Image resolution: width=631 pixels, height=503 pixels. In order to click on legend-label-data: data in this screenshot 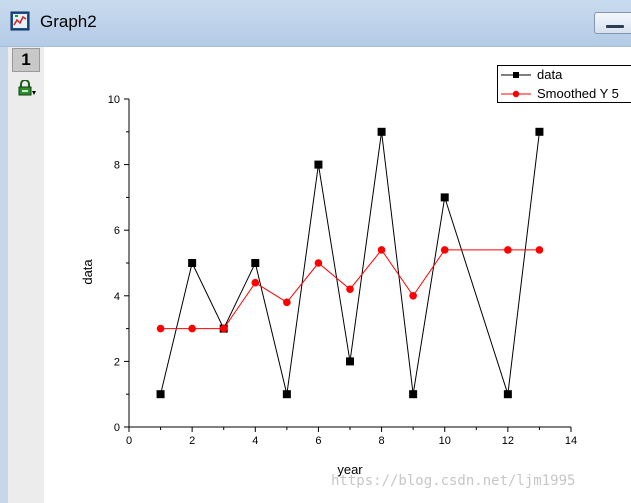, I will do `click(550, 74)`.